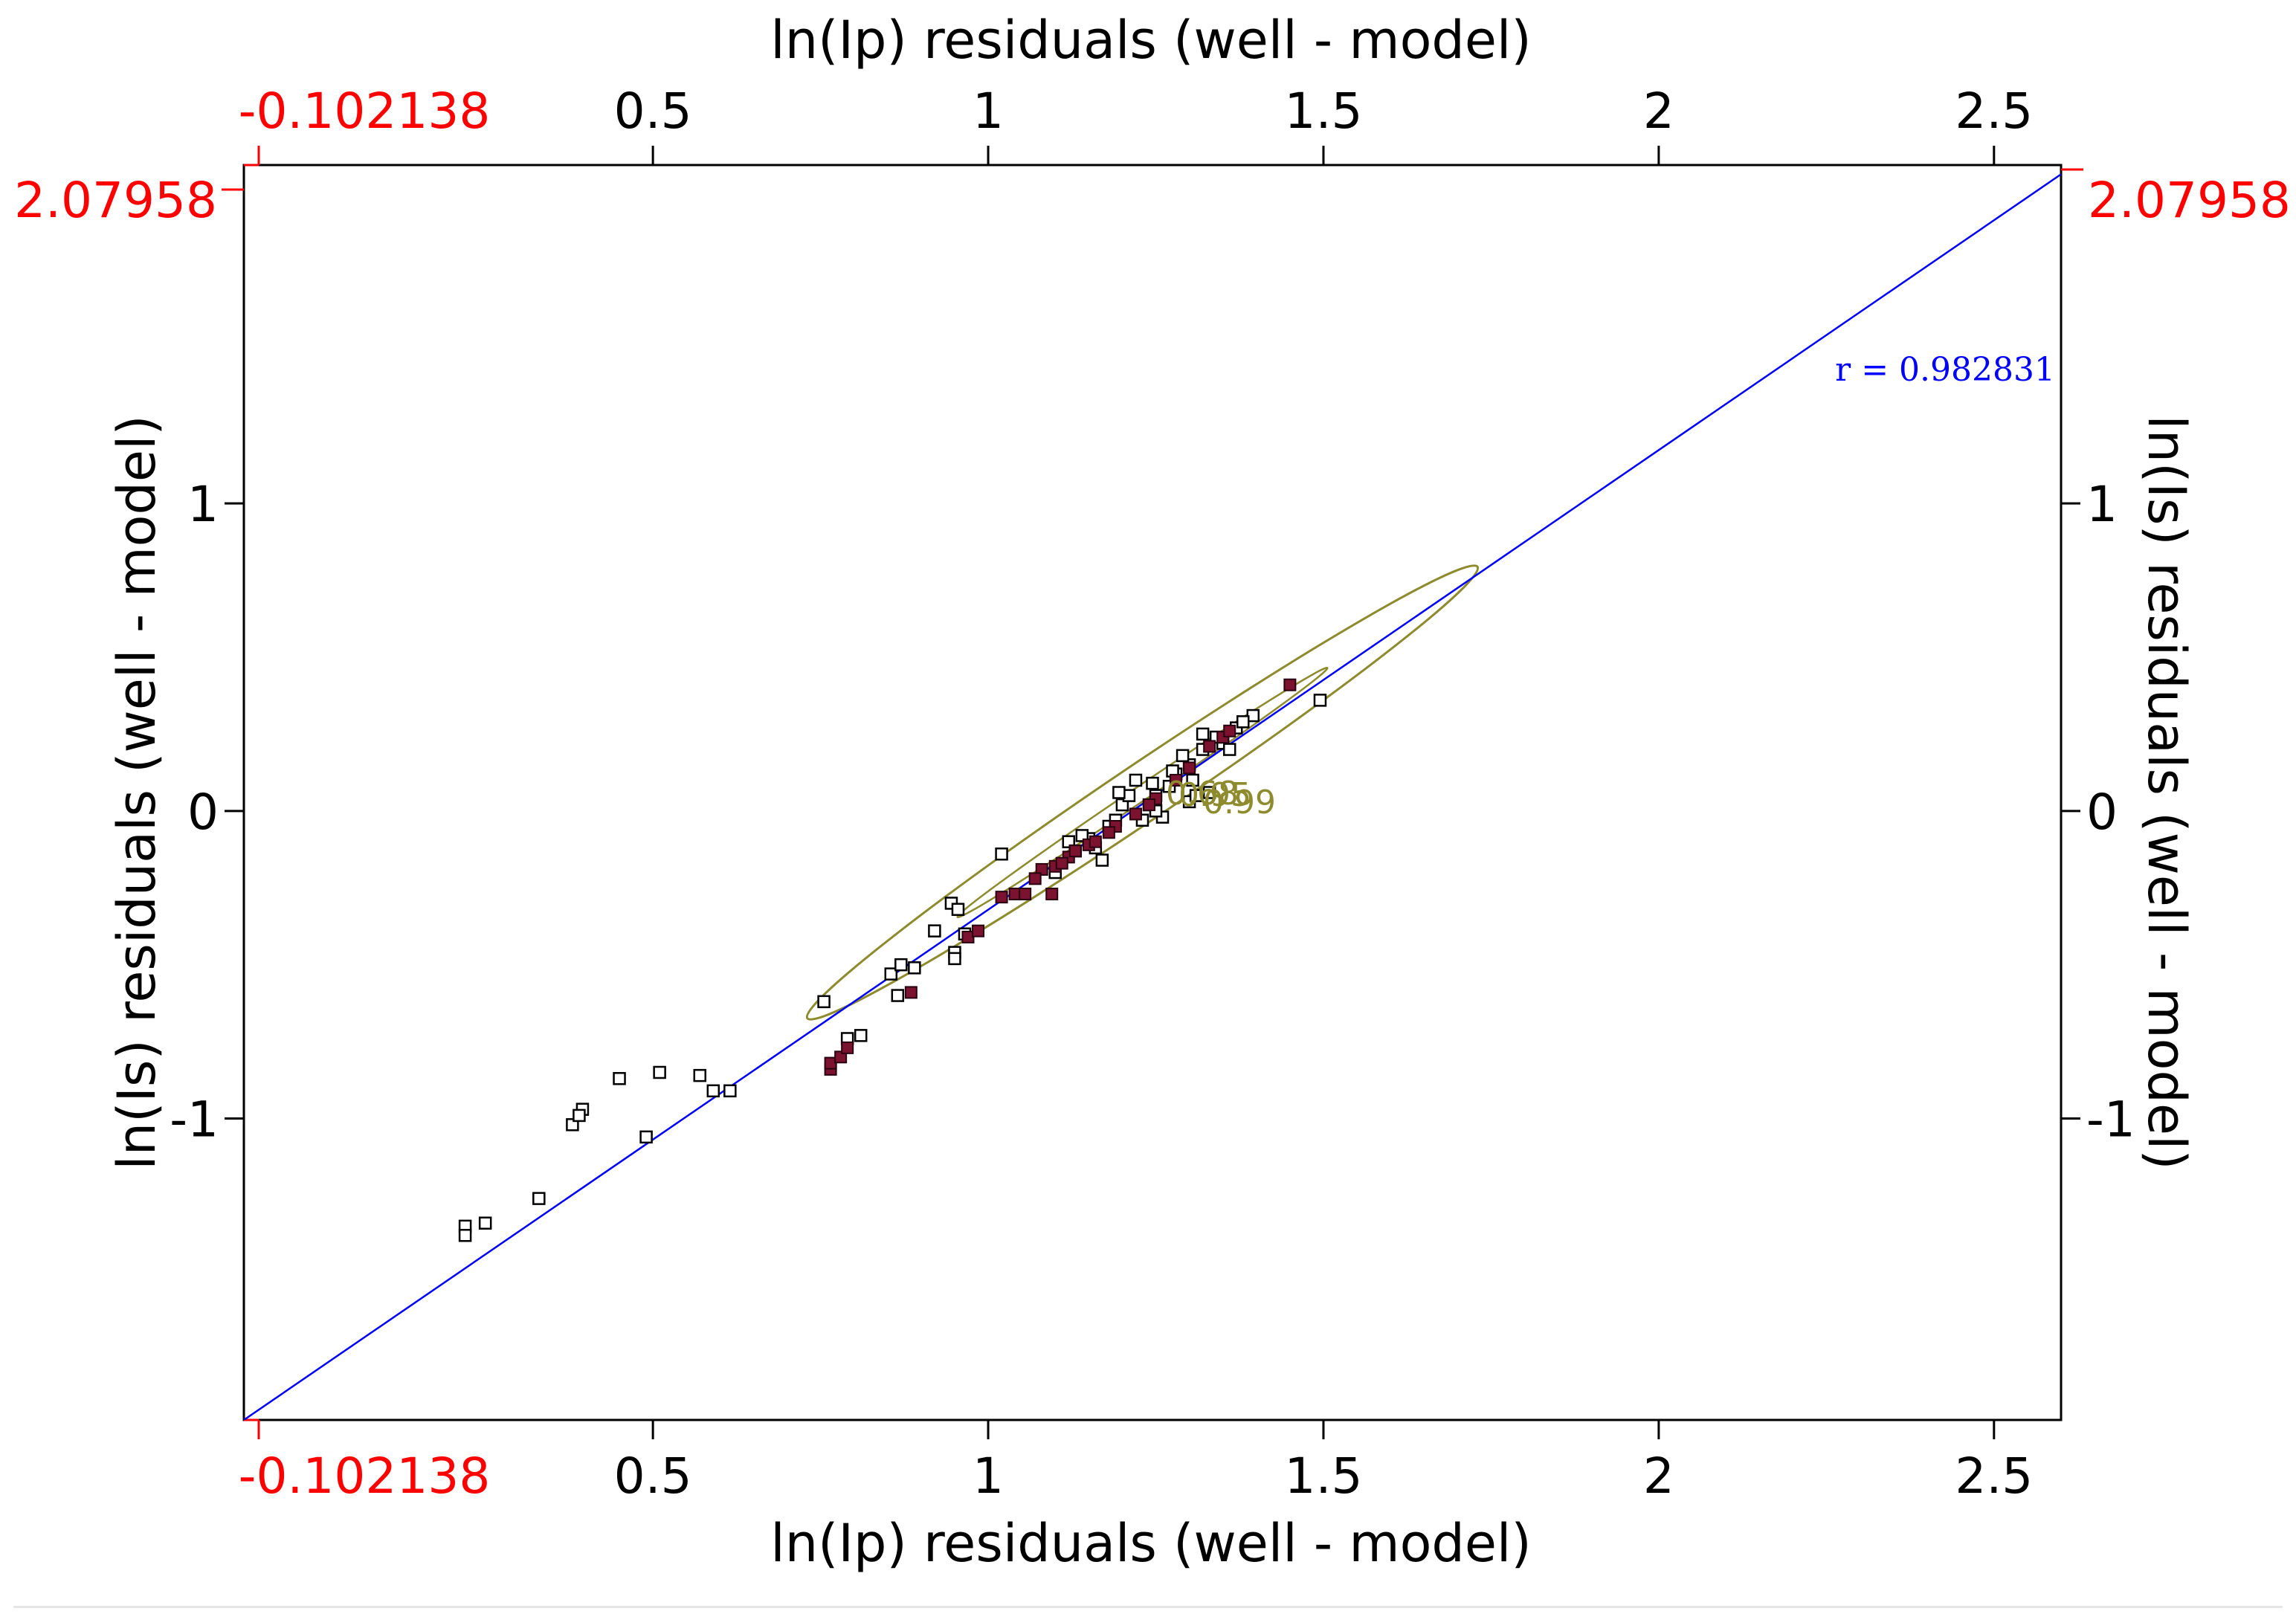  What do you see at coordinates (115, 200) in the screenshot?
I see `y-max-label-left: 2.07958` at bounding box center [115, 200].